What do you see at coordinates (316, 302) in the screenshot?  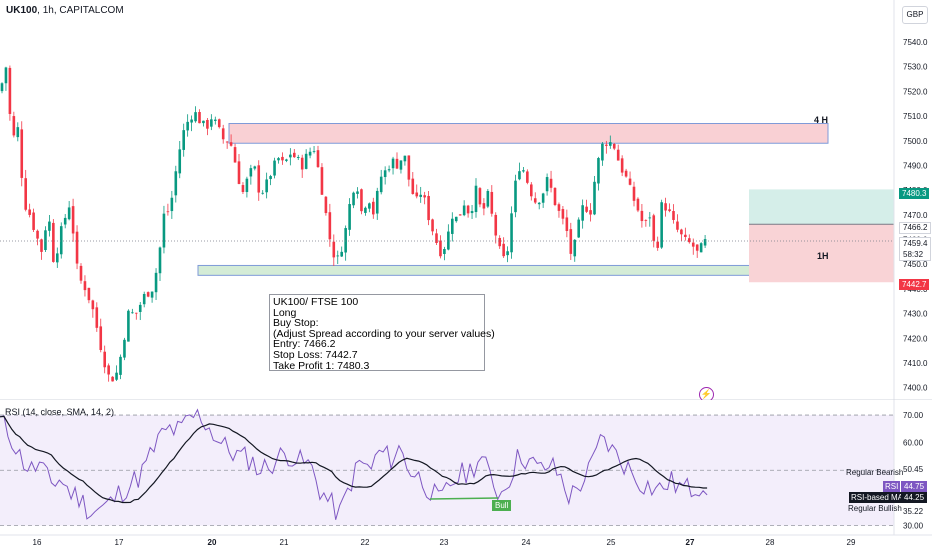 I see `note-line: UK100/ FTSE 100` at bounding box center [316, 302].